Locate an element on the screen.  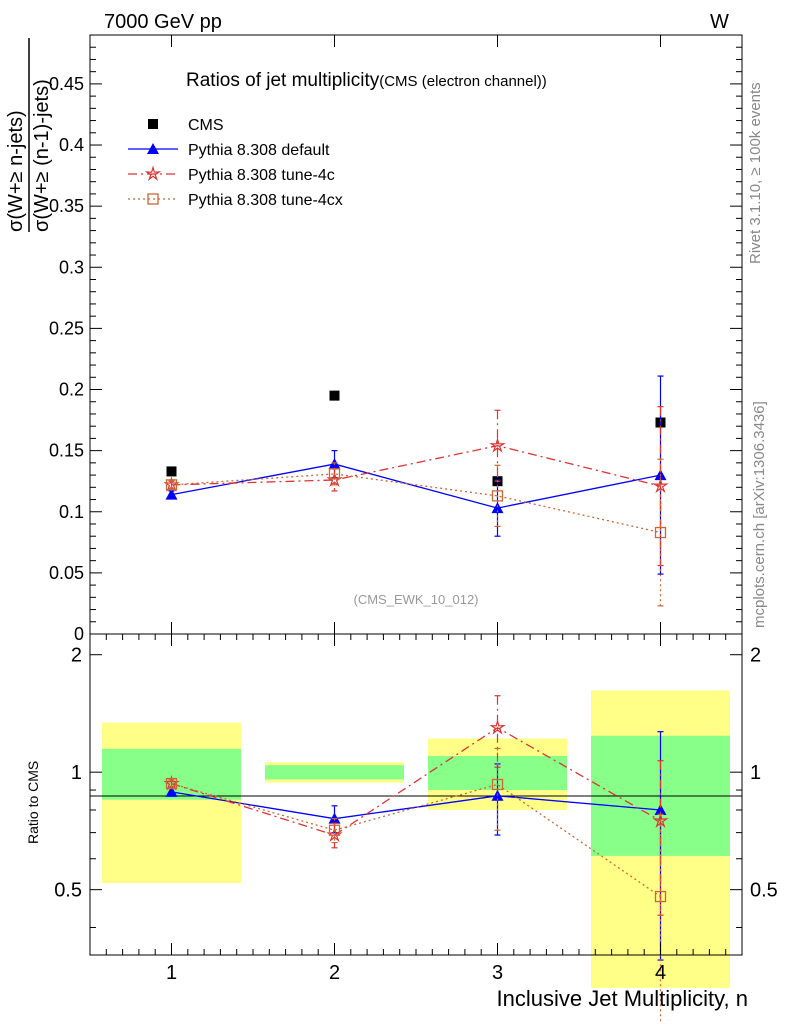
ratio-ytick-label: 0.5 is located at coordinates (68, 891).